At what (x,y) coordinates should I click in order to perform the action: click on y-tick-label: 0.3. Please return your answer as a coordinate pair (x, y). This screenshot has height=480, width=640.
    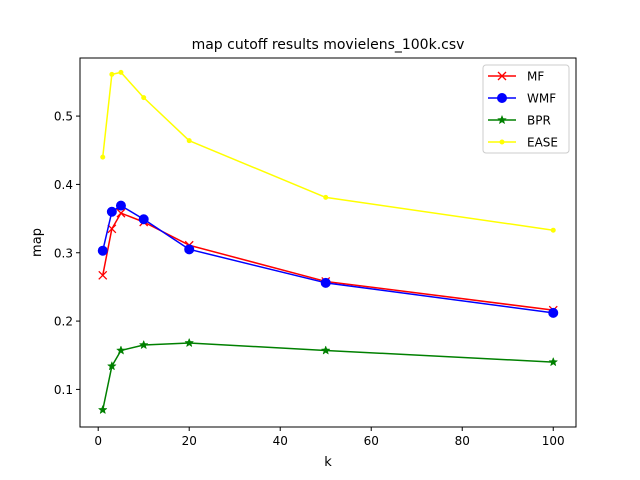
    Looking at the image, I should click on (63, 253).